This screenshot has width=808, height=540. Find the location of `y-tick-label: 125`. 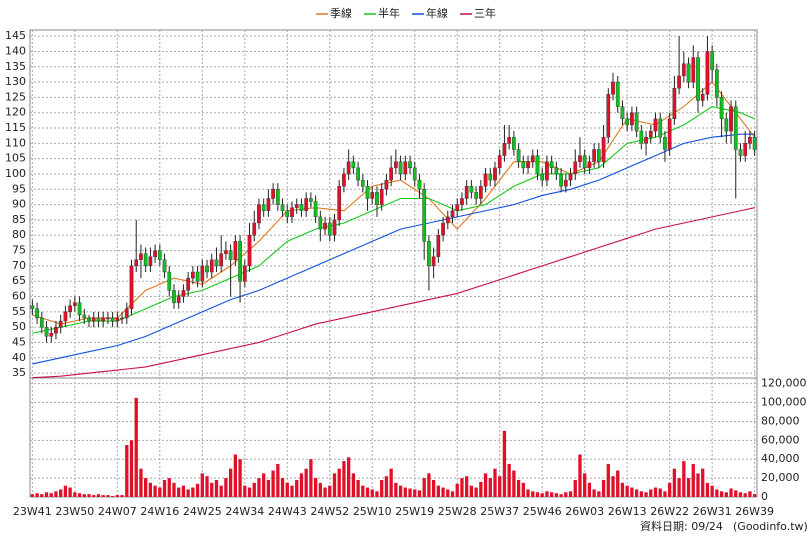

y-tick-label: 125 is located at coordinates (15, 96).